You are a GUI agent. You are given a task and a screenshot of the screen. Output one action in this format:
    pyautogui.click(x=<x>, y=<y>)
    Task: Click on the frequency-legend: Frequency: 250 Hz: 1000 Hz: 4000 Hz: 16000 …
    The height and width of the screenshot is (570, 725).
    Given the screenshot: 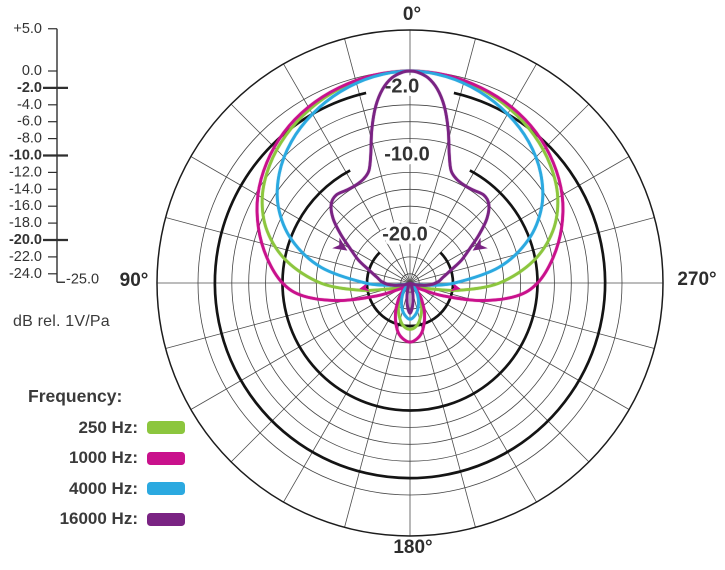 What is the action you would take?
    pyautogui.click(x=128, y=463)
    